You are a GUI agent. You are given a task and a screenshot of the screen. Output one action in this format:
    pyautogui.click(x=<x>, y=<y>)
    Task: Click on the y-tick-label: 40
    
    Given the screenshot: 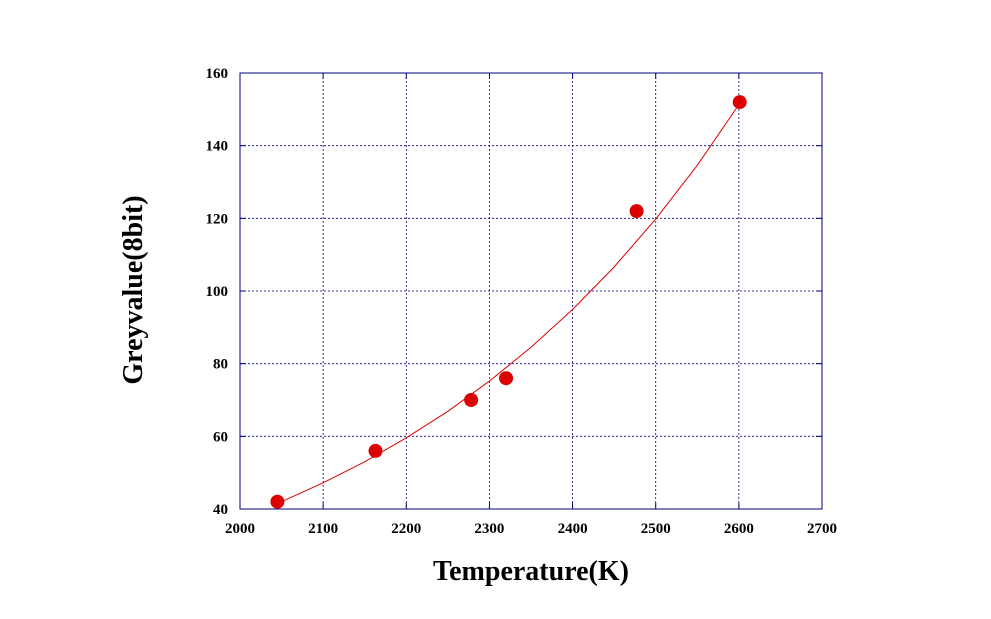 What is the action you would take?
    pyautogui.click(x=220, y=510)
    